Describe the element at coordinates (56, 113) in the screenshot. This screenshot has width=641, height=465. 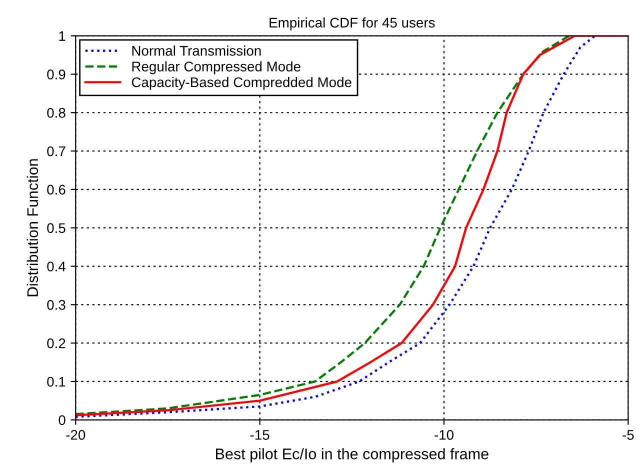
I see `y-tick-label: 0.8` at that location.